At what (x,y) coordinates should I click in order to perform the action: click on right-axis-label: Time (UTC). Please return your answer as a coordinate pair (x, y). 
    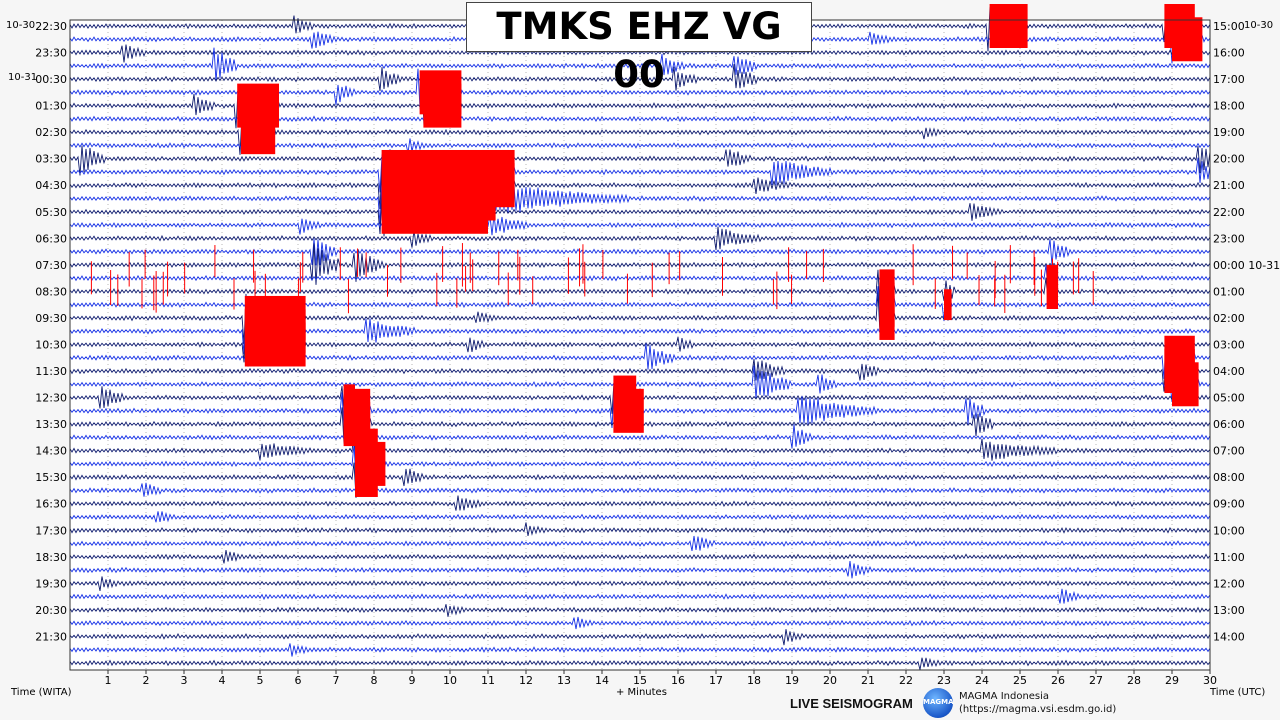
    Looking at the image, I should click on (1238, 692).